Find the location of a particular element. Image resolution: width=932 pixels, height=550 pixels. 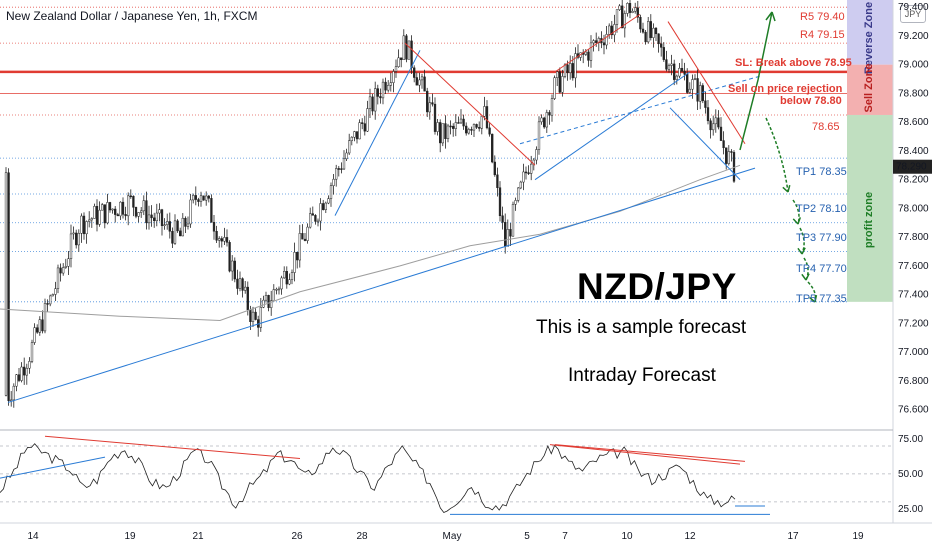

price-tick-label: 77.000 is located at coordinates (913, 352).